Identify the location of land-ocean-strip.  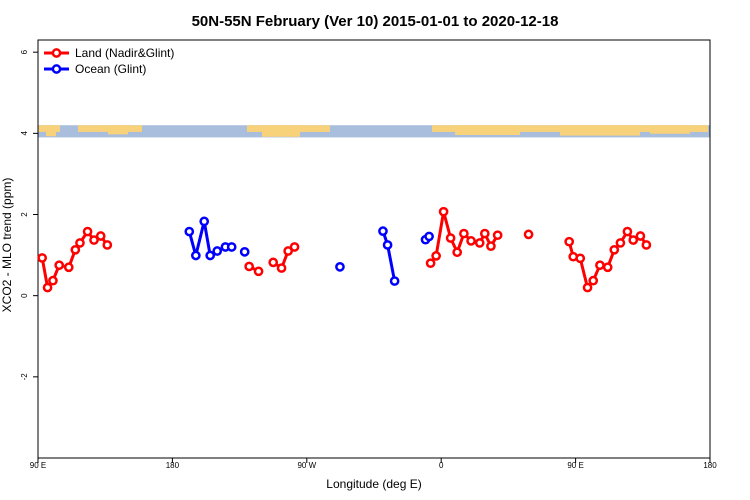
(374, 131).